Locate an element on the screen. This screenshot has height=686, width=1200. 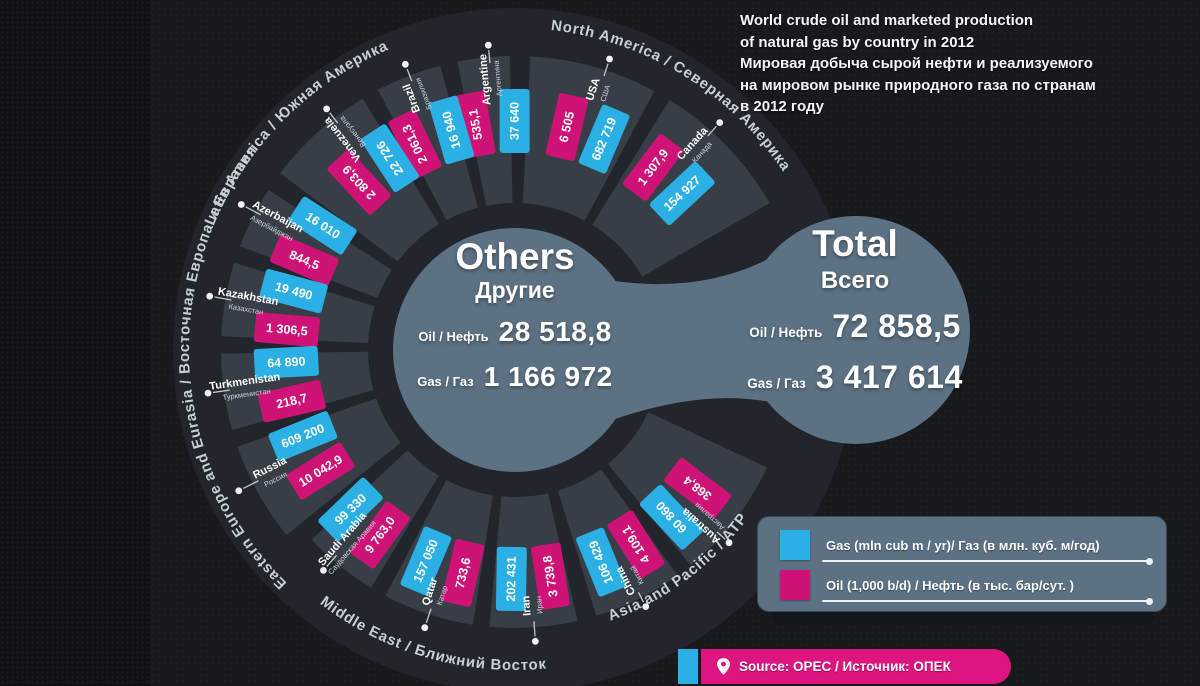
leader-dot-azerbaijan is located at coordinates (241, 204).